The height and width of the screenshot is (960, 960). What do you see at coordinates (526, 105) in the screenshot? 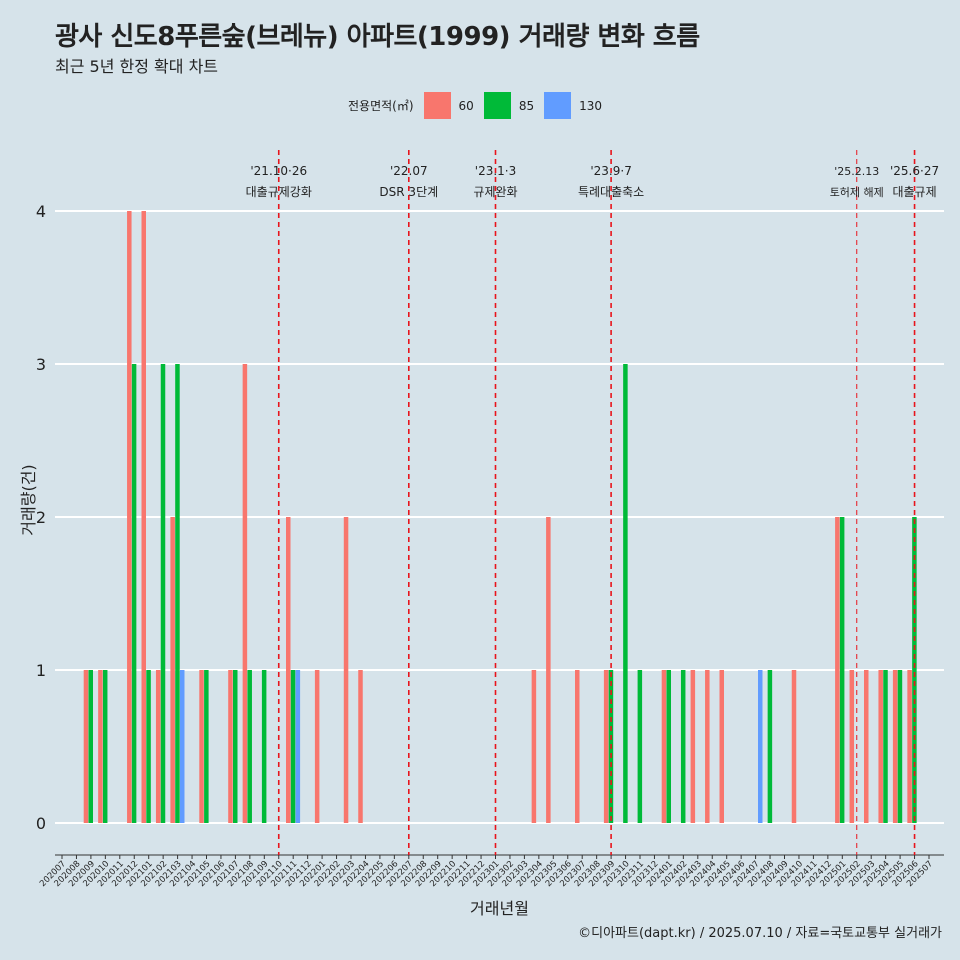
I see `legend-label-85: 85` at bounding box center [526, 105].